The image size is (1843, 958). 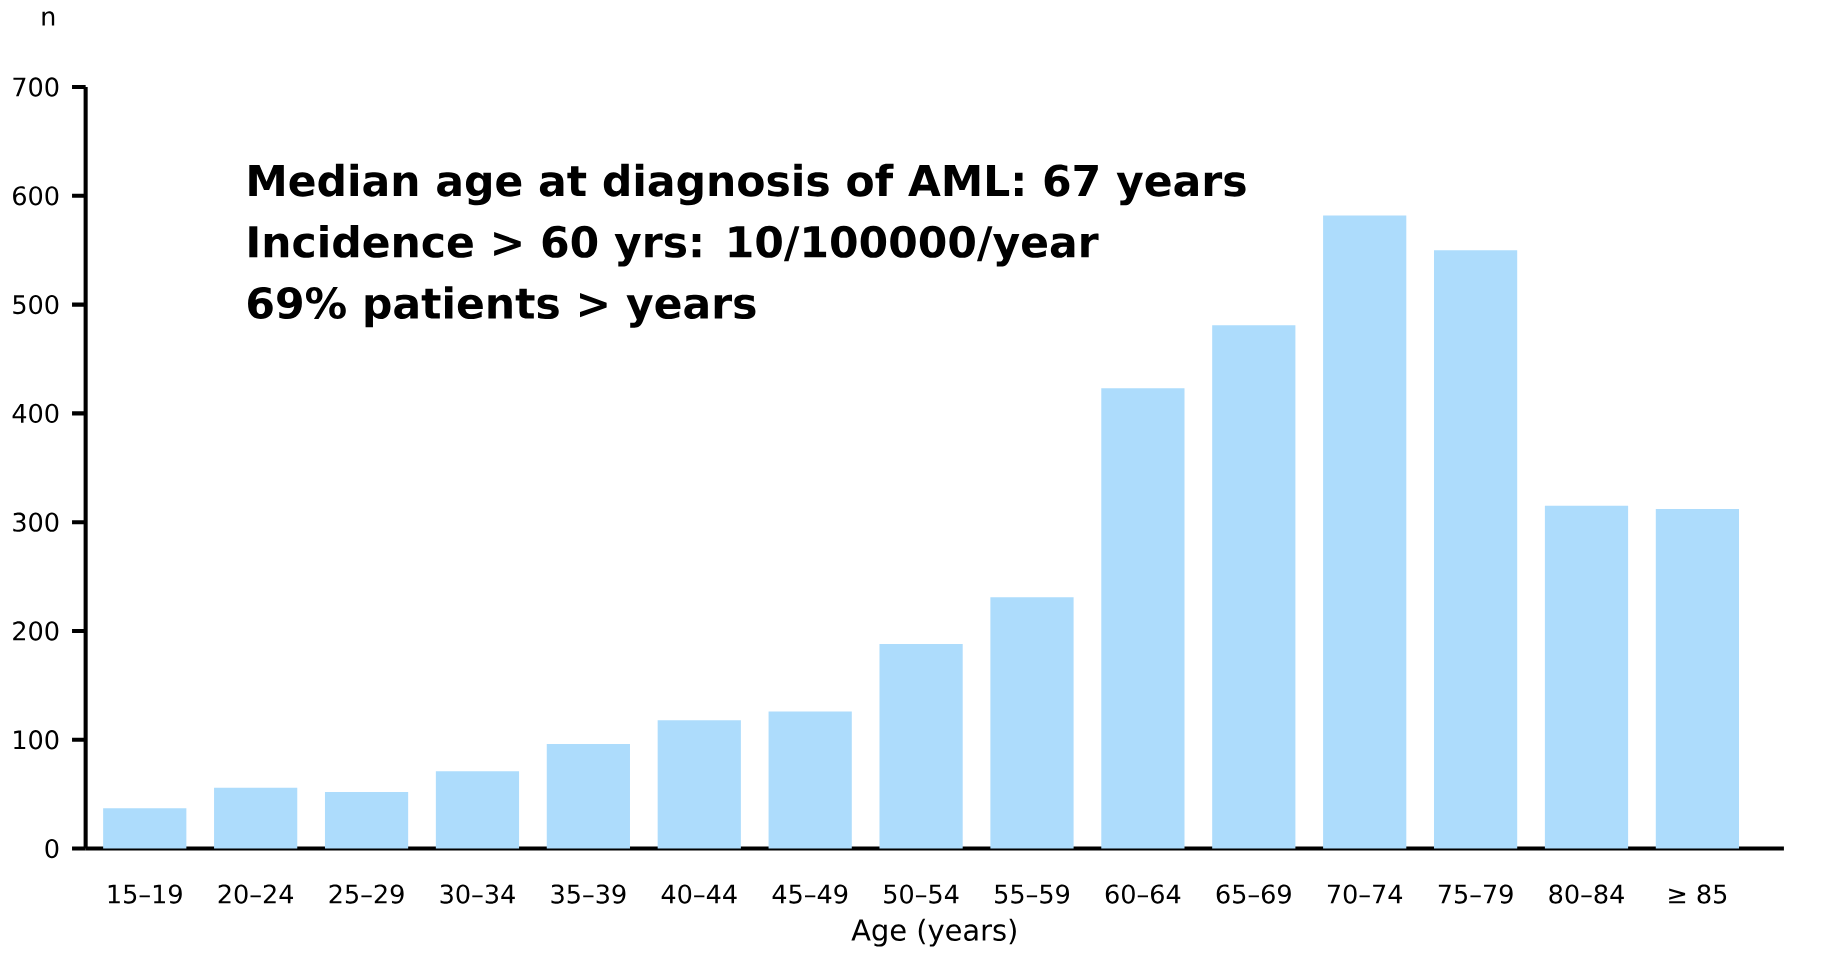 What do you see at coordinates (1365, 894) in the screenshot?
I see `x-tick-label: 70–74` at bounding box center [1365, 894].